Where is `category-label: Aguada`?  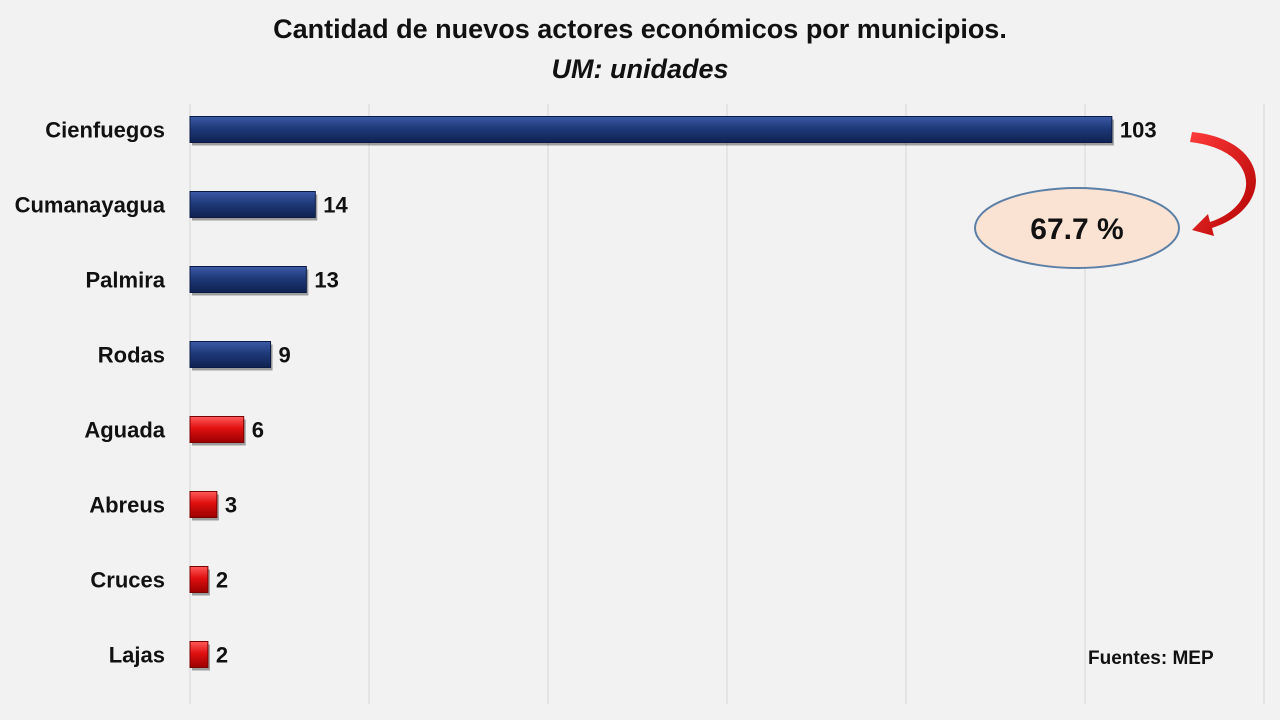
category-label: Aguada is located at coordinates (124, 430).